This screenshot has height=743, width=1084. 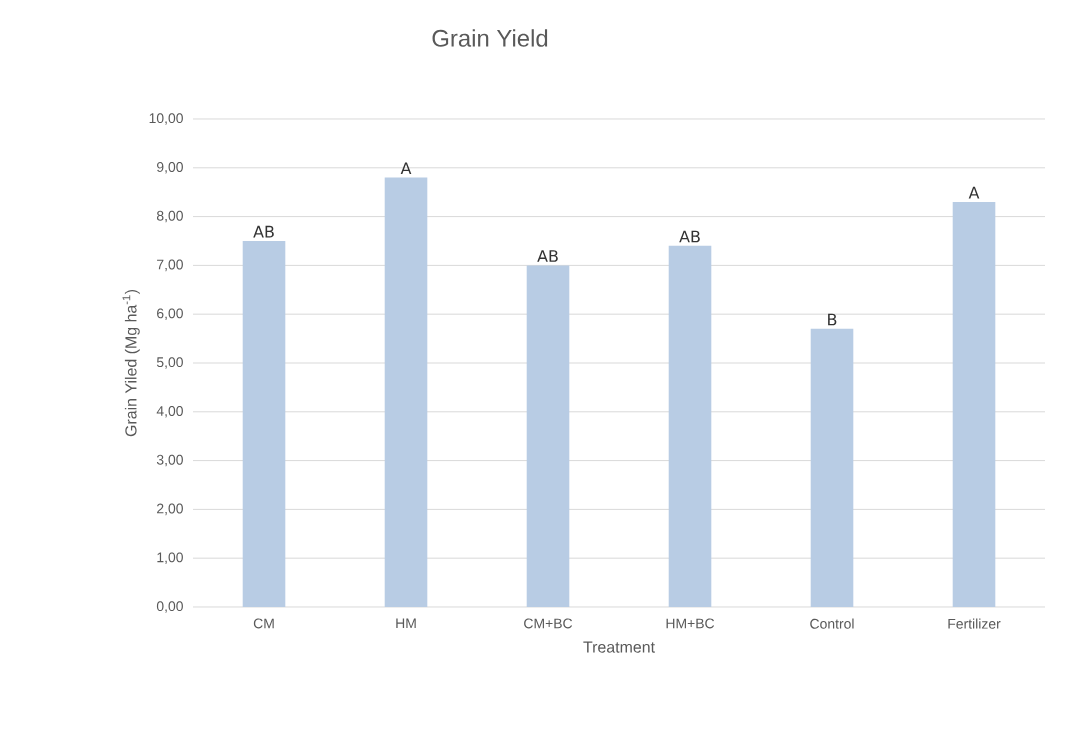 What do you see at coordinates (548, 623) in the screenshot?
I see `x-tick-label: CM+BC` at bounding box center [548, 623].